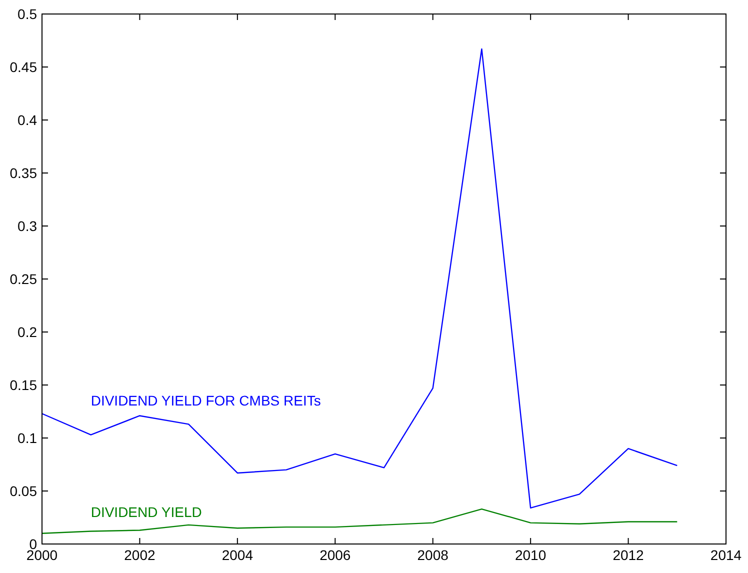  Describe the element at coordinates (28, 226) in the screenshot. I see `y-tick-label: 0.3` at that location.